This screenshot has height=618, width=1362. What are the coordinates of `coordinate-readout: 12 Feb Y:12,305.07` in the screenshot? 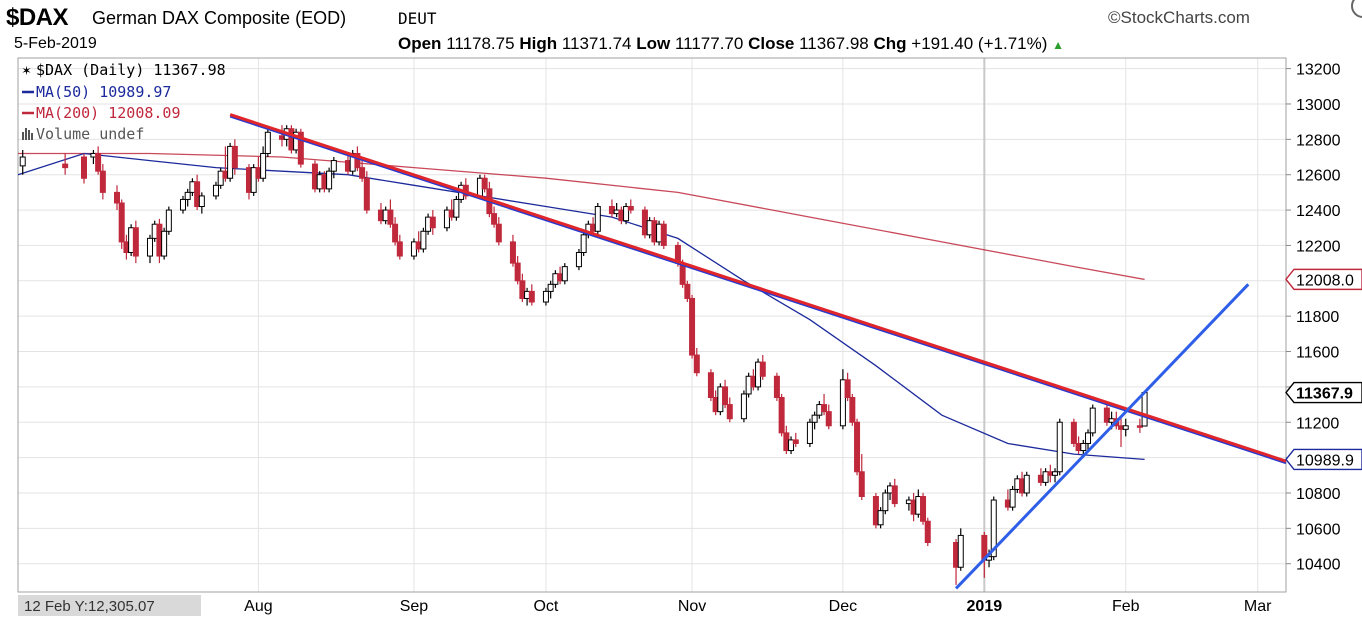 It's located at (89, 606).